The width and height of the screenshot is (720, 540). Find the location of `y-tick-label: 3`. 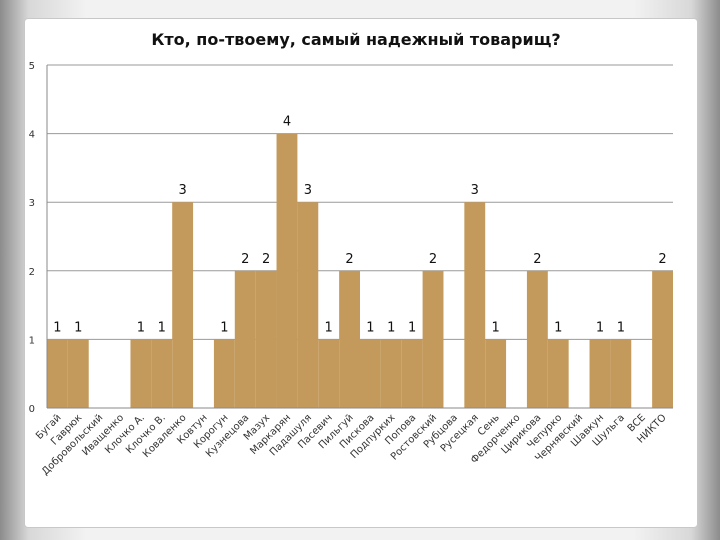

y-tick-label: 3 is located at coordinates (32, 203).